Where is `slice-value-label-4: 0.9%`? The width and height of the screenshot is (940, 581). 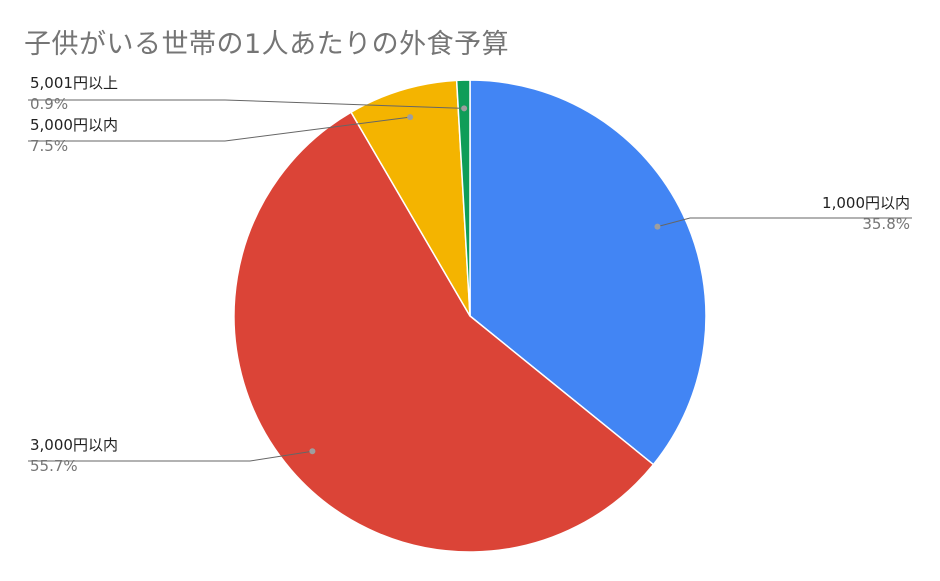 slice-value-label-4: 0.9% is located at coordinates (49, 104).